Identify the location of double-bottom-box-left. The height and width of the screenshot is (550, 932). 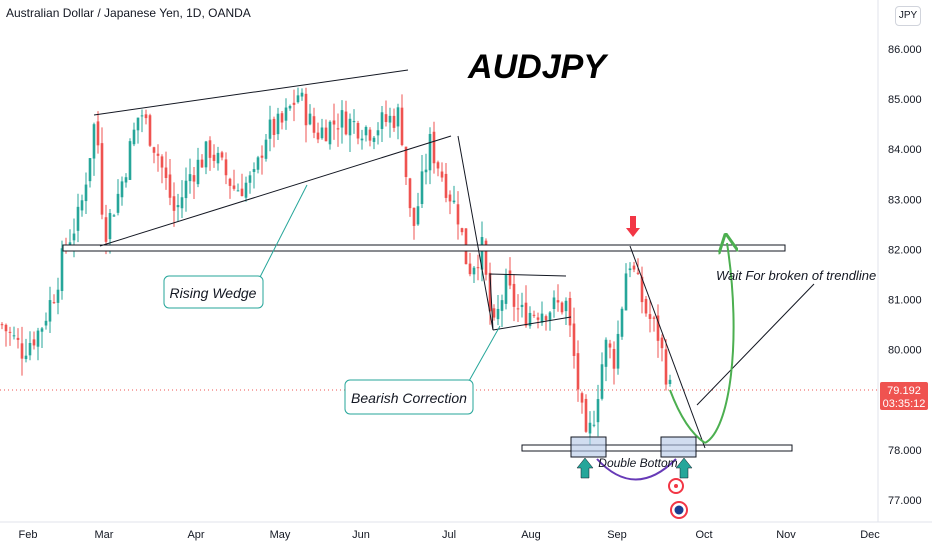
(588, 447).